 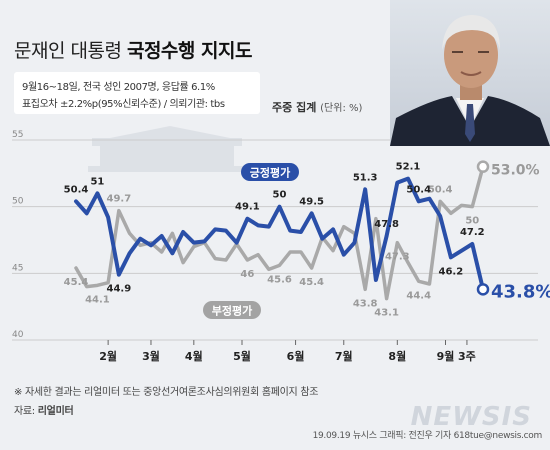 What do you see at coordinates (166, 392) in the screenshot?
I see `footnote: ※ 자세한 결과는 리얼미터 또는 중앙선거여론조사심의위원회 홈페이지 참조` at bounding box center [166, 392].